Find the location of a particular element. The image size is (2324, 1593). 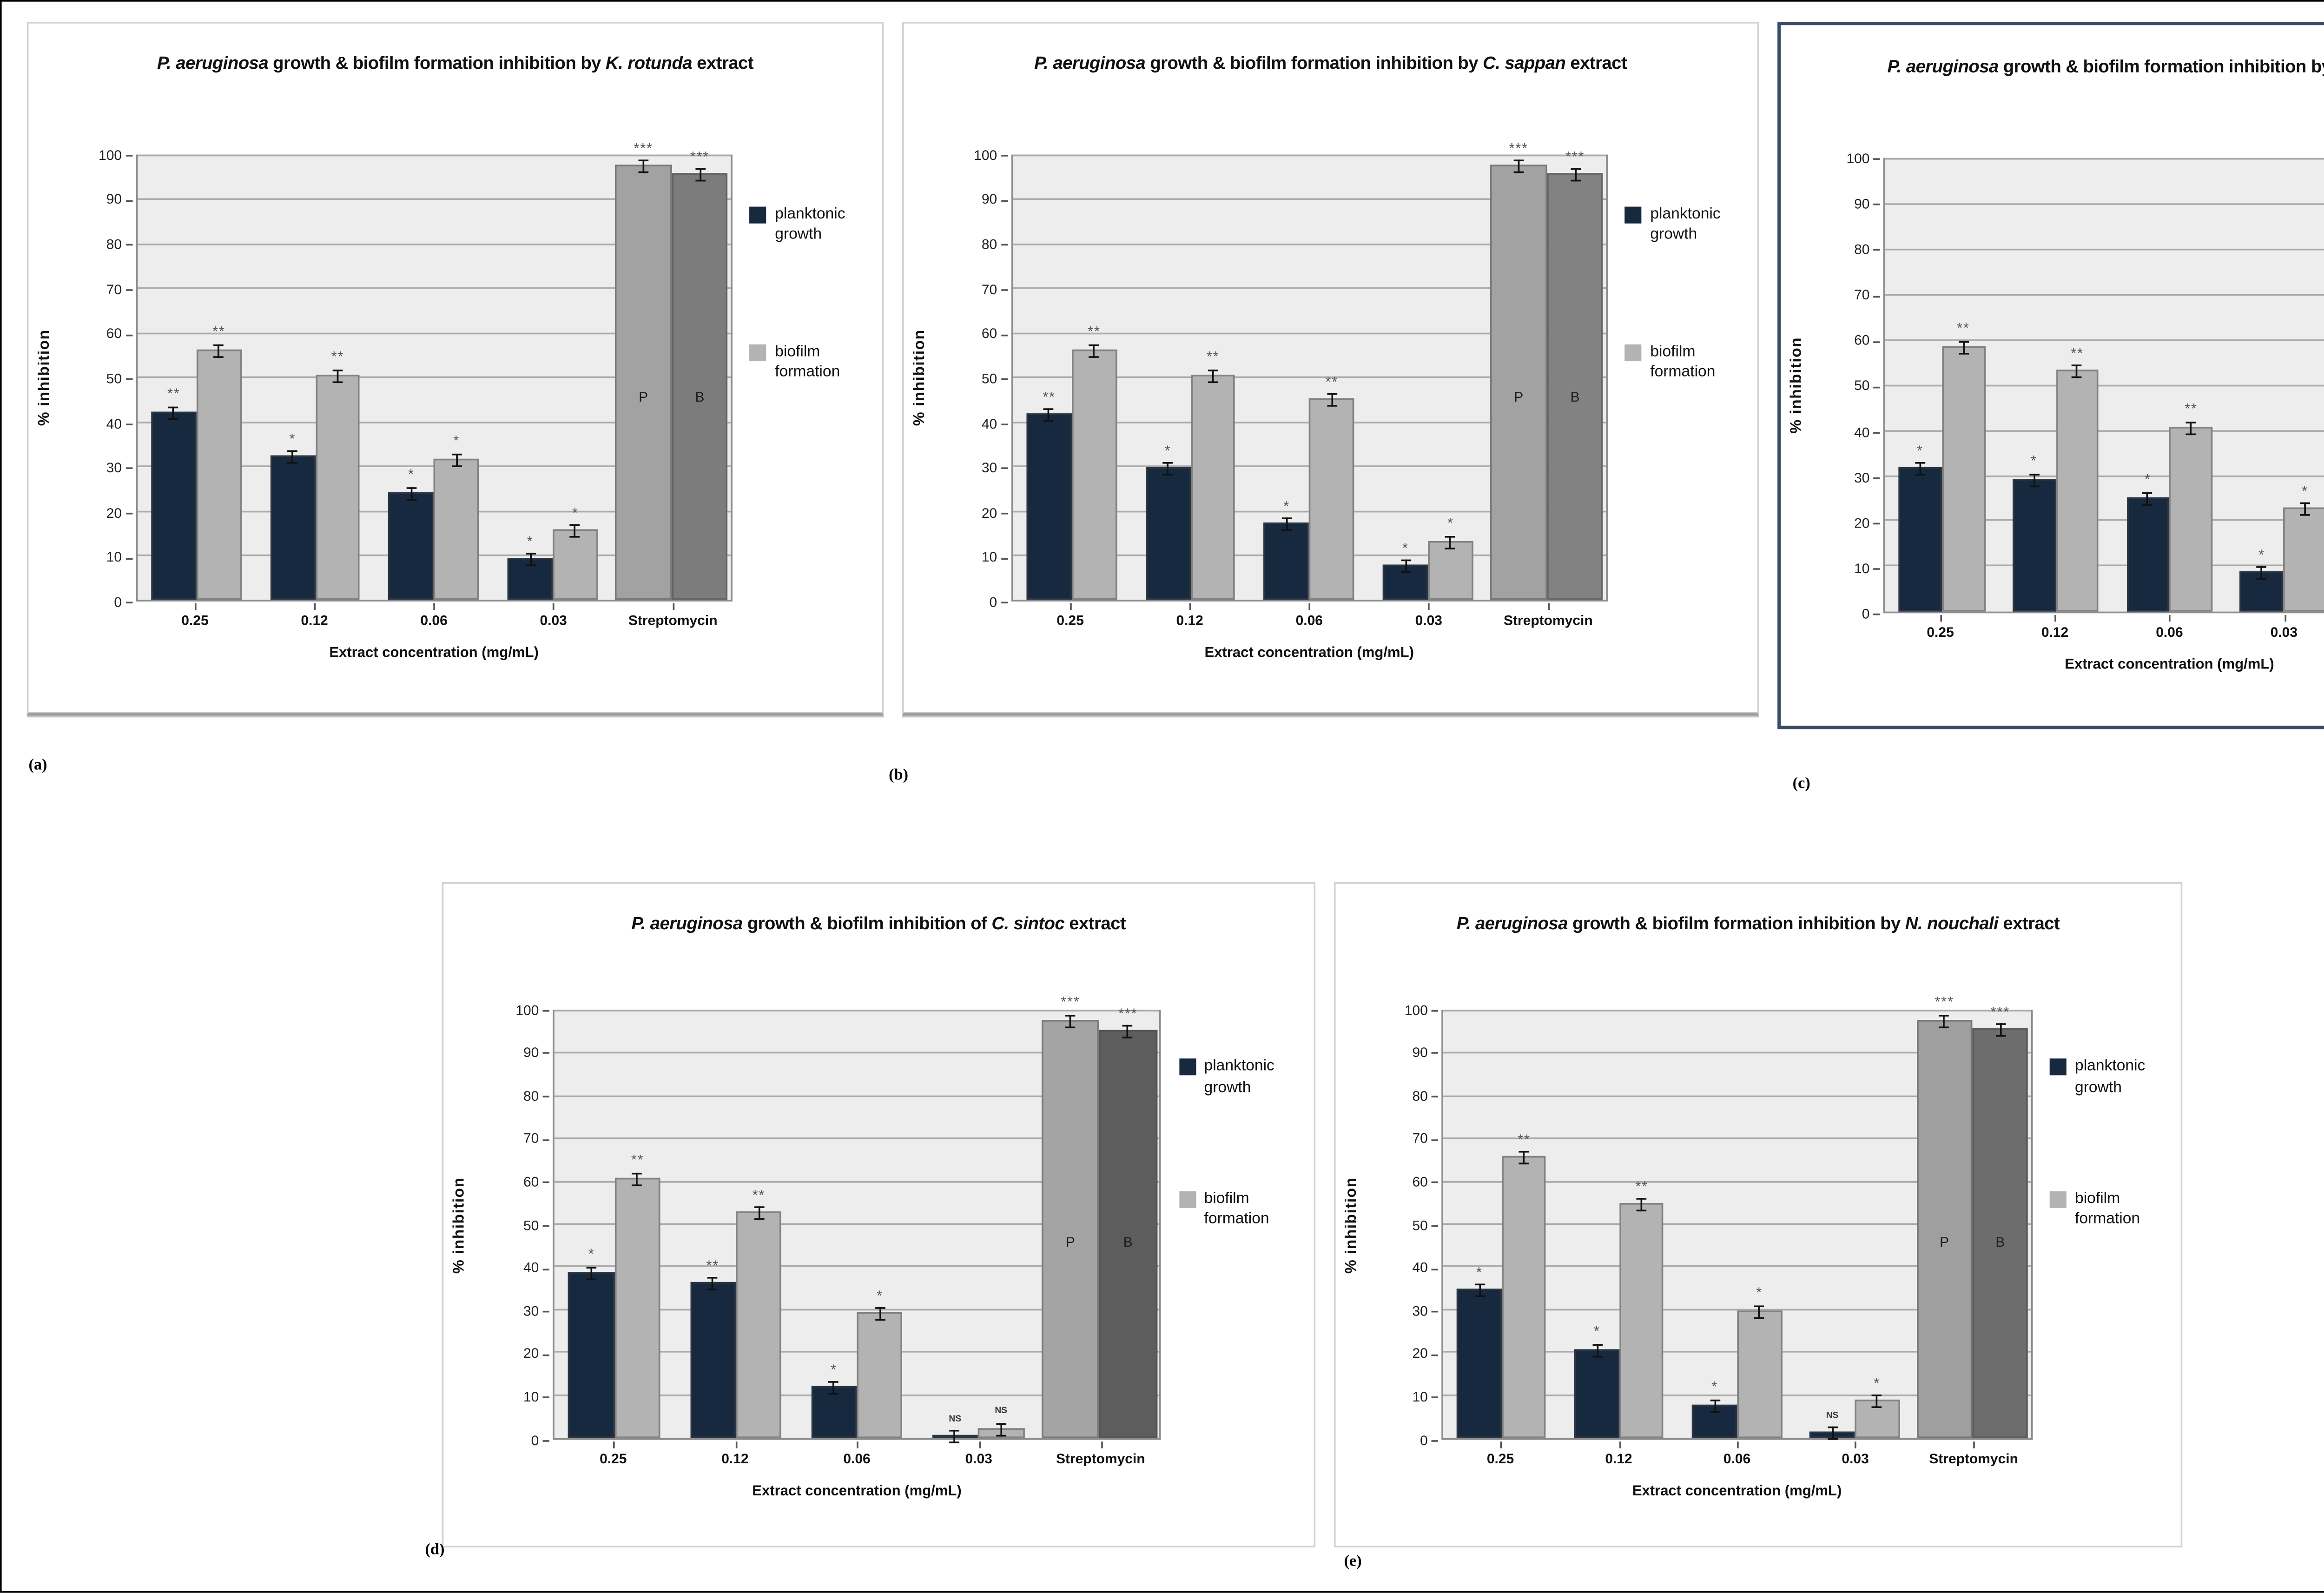

y-tick: 50 is located at coordinates (1425, 1224).